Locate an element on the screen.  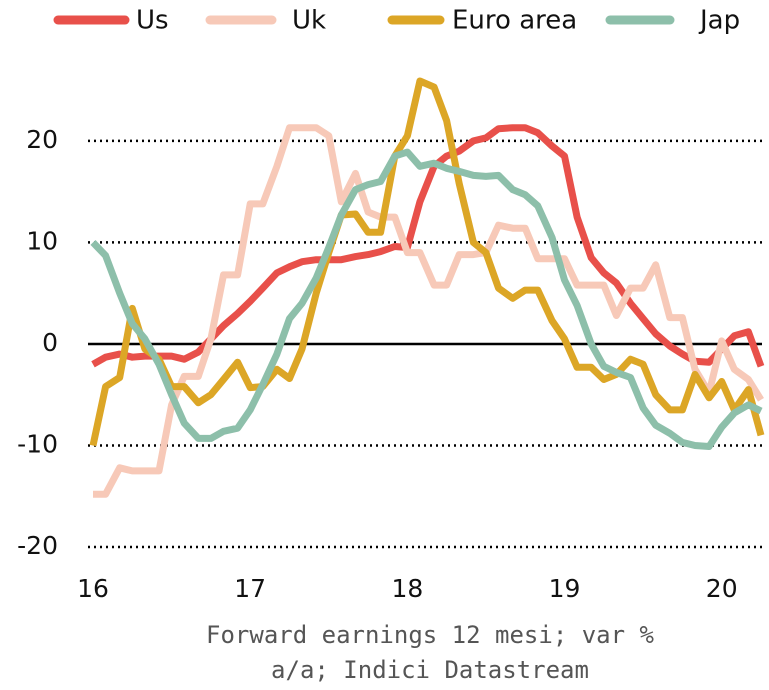
x-tick-label: 18 is located at coordinates (407, 588).